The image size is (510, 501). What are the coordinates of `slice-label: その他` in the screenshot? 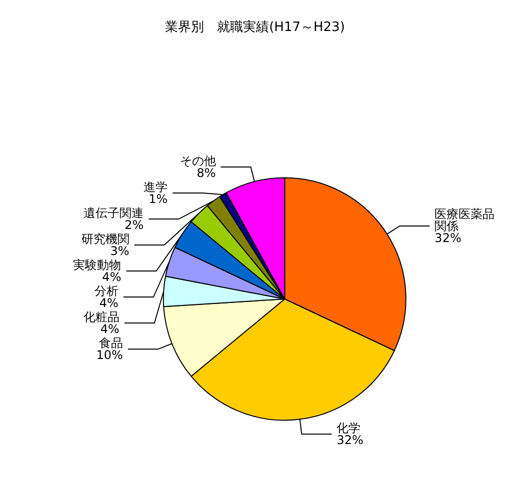 It's located at (198, 161).